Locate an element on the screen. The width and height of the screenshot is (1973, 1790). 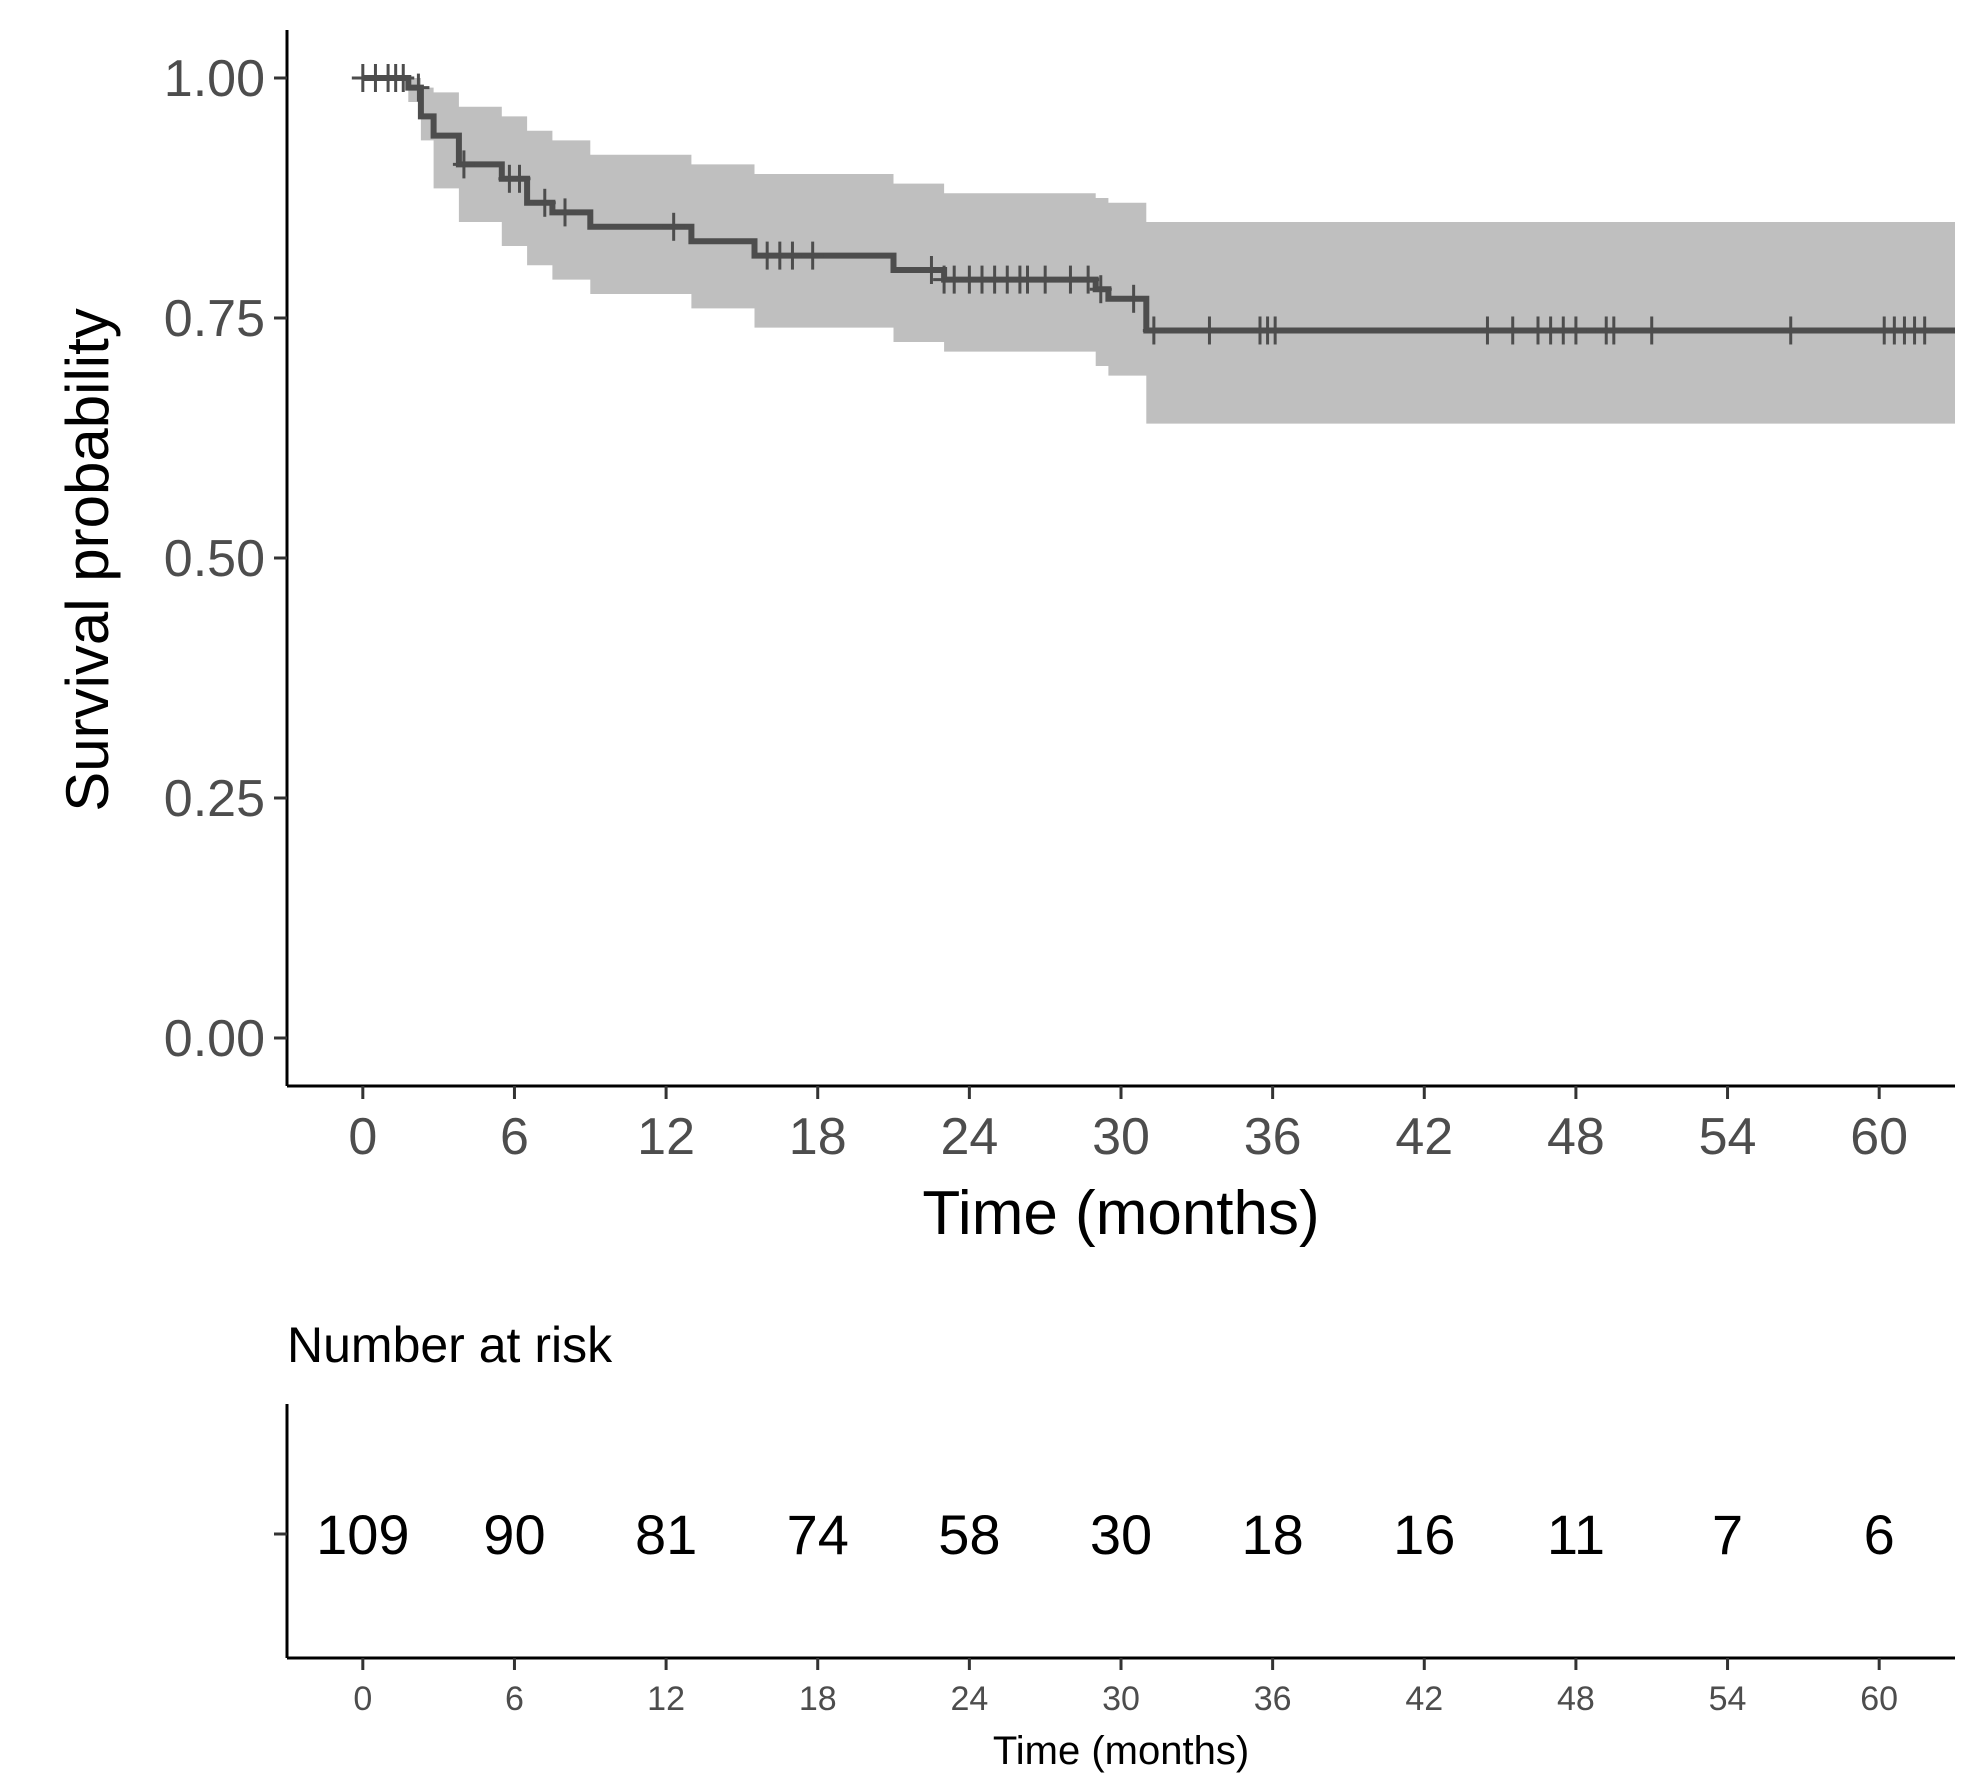
km-x-ticks: 0 6 12 18 24 30 36 42 48 54 60 is located at coordinates (1128, 1126).